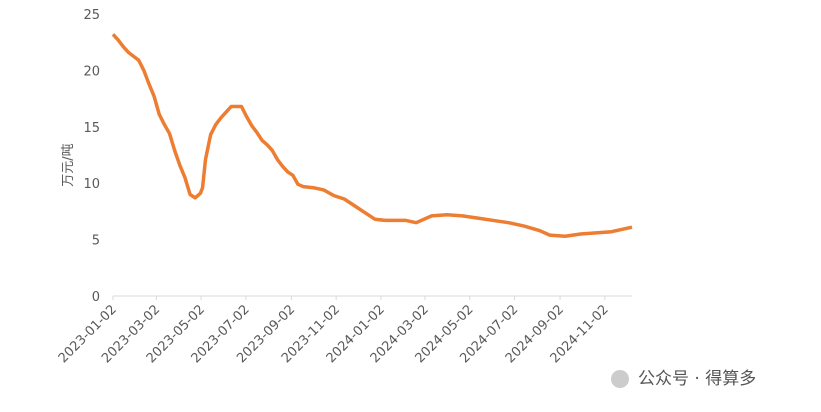 The image size is (821, 412). Describe the element at coordinates (96, 241) in the screenshot. I see `y-tick-label: 5` at that location.